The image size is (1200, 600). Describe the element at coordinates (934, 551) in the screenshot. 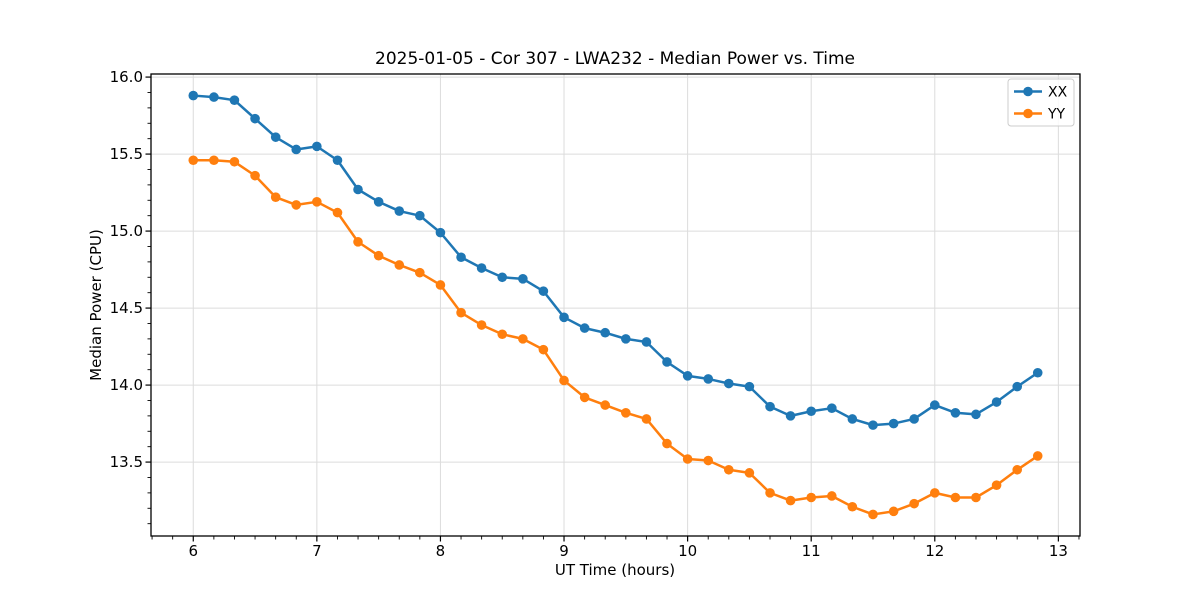

I see `x-tick-label: 12` at that location.